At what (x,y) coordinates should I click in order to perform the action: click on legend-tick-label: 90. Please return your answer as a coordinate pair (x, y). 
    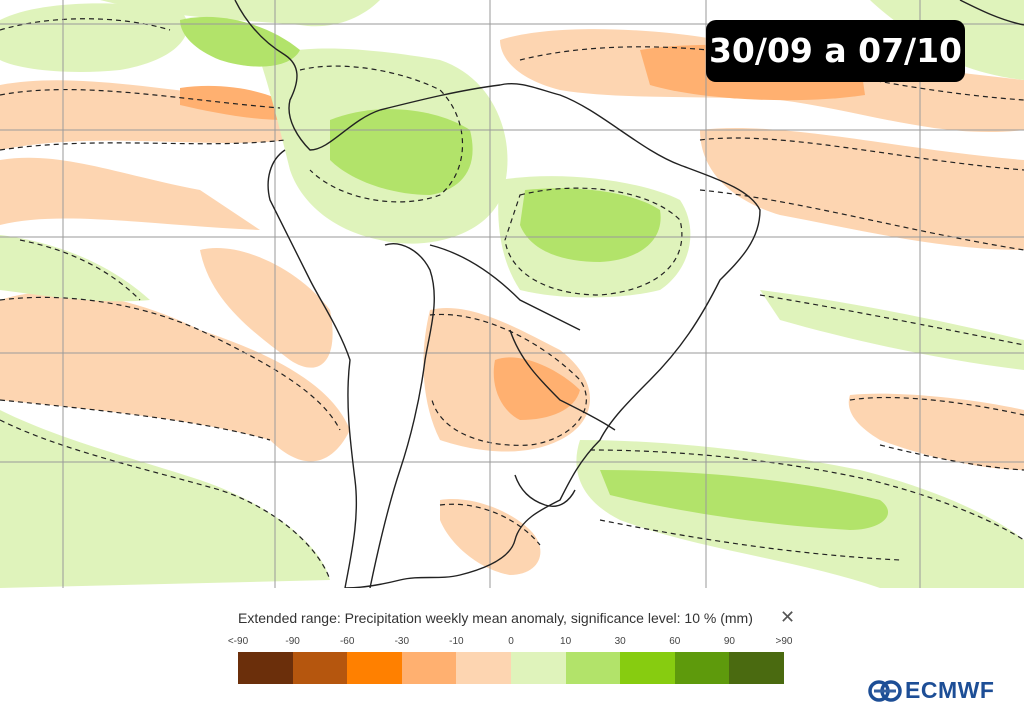
    Looking at the image, I should click on (729, 641).